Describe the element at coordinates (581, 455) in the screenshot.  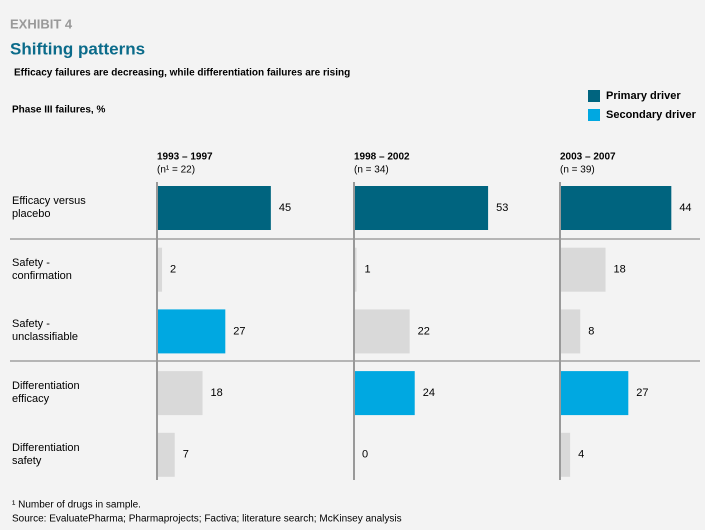
I see `value-label: 4` at that location.